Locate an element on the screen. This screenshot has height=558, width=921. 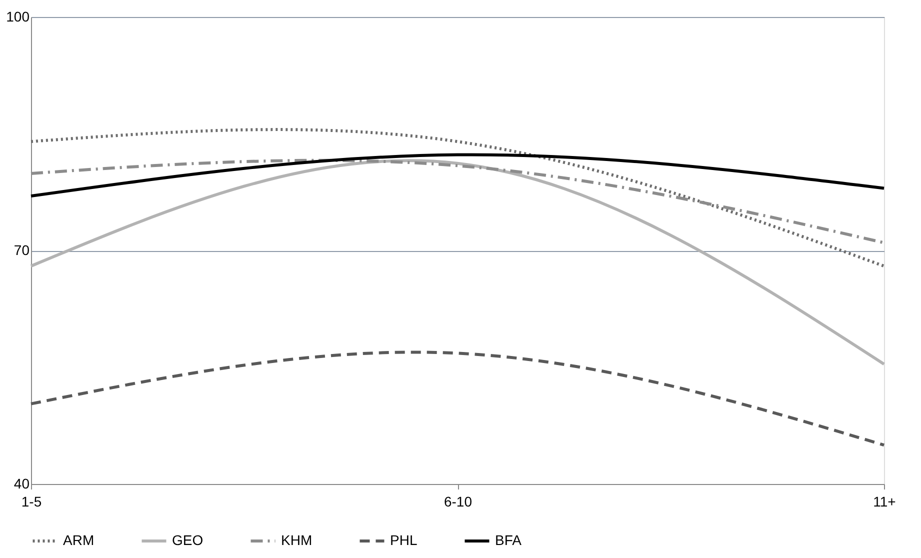
y-tick-label: 100 is located at coordinates (18, 16).